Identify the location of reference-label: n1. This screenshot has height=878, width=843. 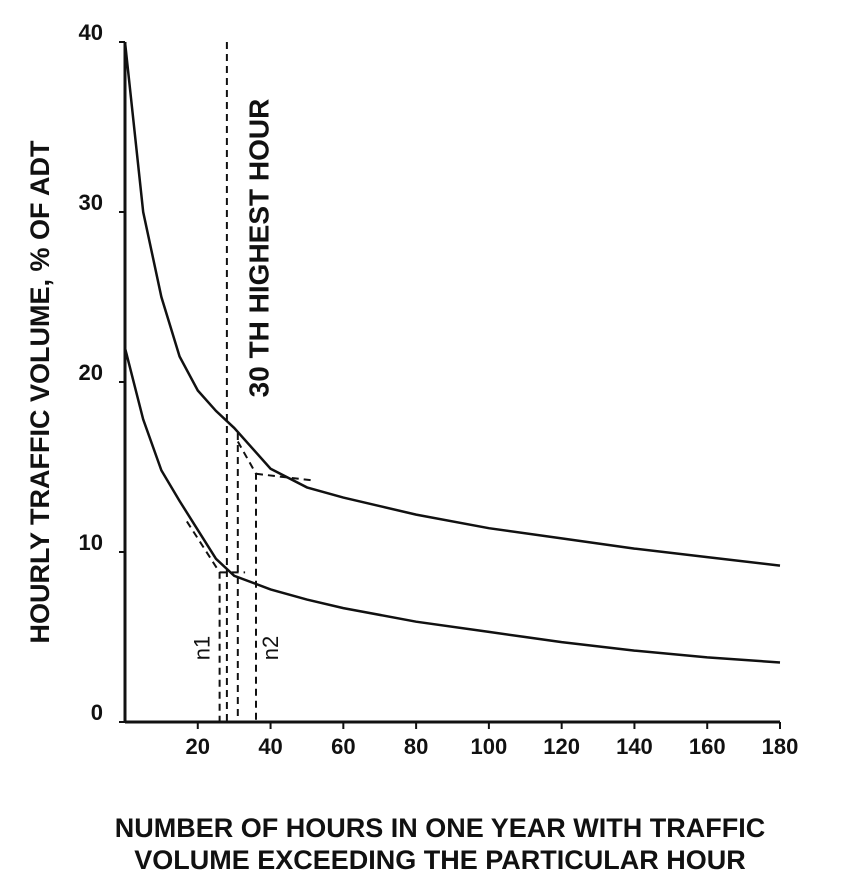
(201, 648).